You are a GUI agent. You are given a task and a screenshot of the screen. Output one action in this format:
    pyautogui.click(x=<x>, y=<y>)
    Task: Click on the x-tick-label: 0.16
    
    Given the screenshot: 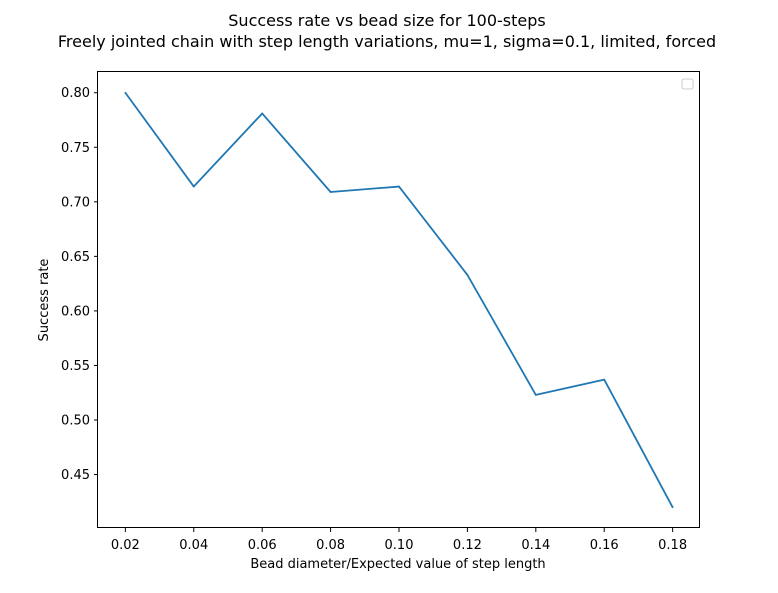 What is the action you would take?
    pyautogui.click(x=604, y=545)
    